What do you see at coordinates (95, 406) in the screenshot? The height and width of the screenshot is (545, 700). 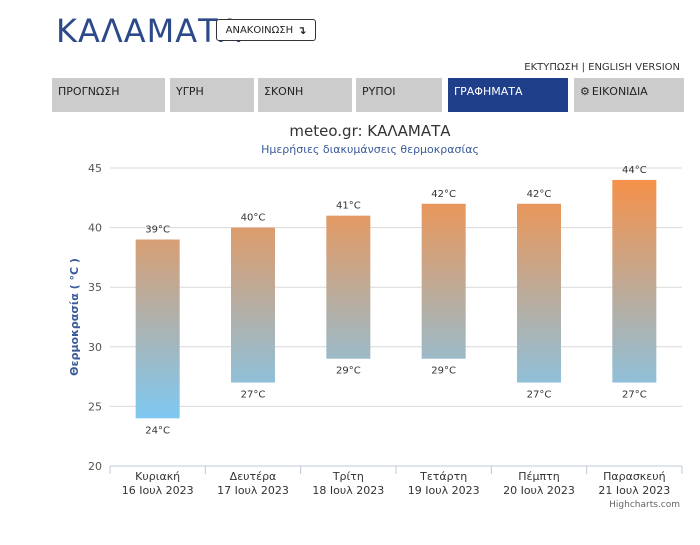 I see `y-tick-label: 25` at bounding box center [95, 406].